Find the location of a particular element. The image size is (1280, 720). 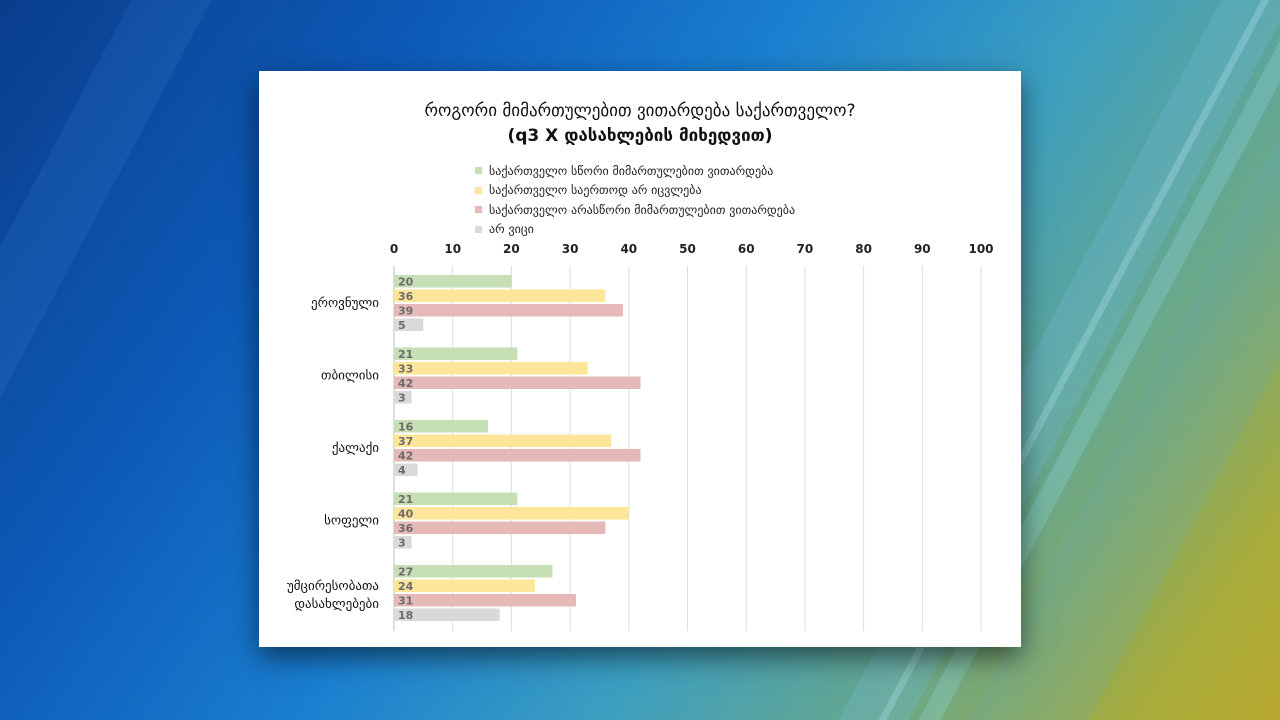

legend-item: საქართველო საერთოდ არ იცვლება is located at coordinates (635, 191).